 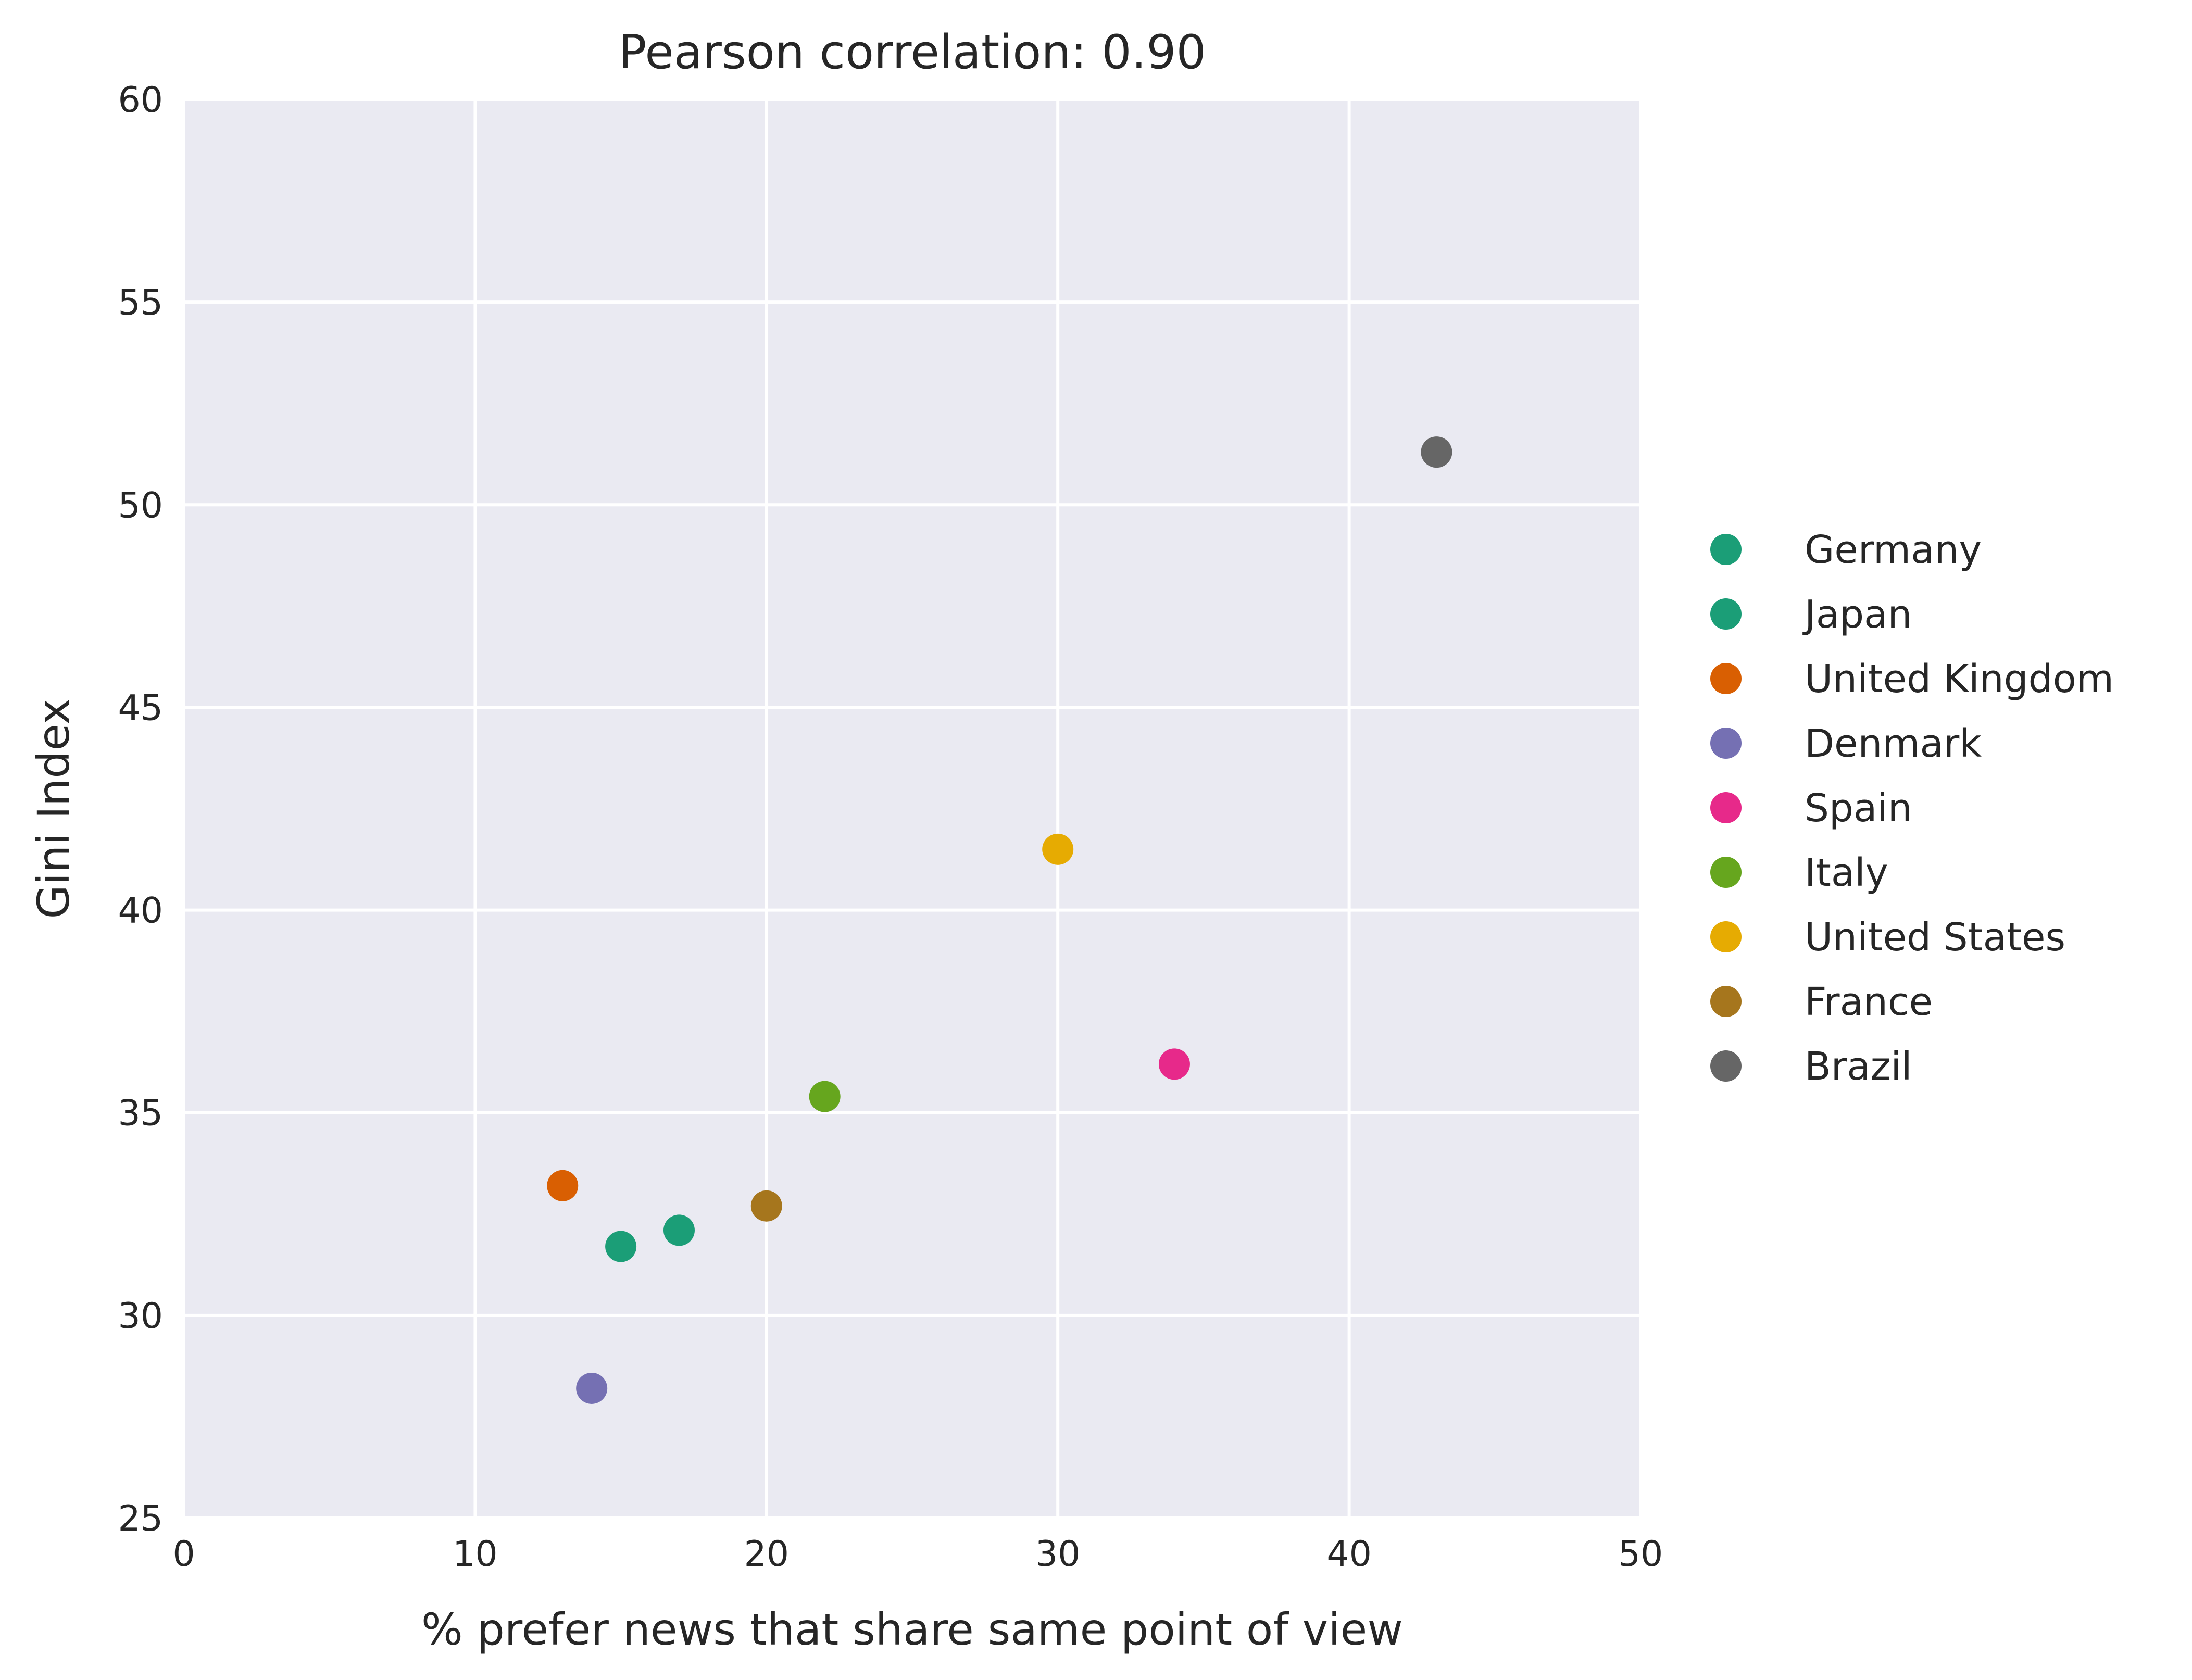 What do you see at coordinates (140, 708) in the screenshot?
I see `y-tick-label: 45` at bounding box center [140, 708].